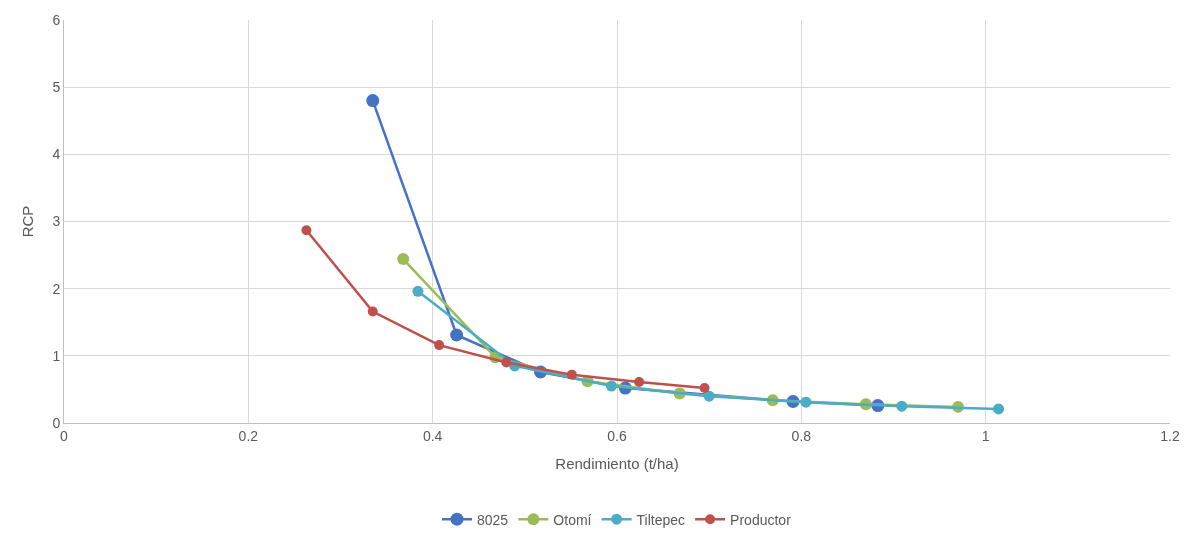  What do you see at coordinates (572, 519) in the screenshot?
I see `legend-label: Otomí` at bounding box center [572, 519].